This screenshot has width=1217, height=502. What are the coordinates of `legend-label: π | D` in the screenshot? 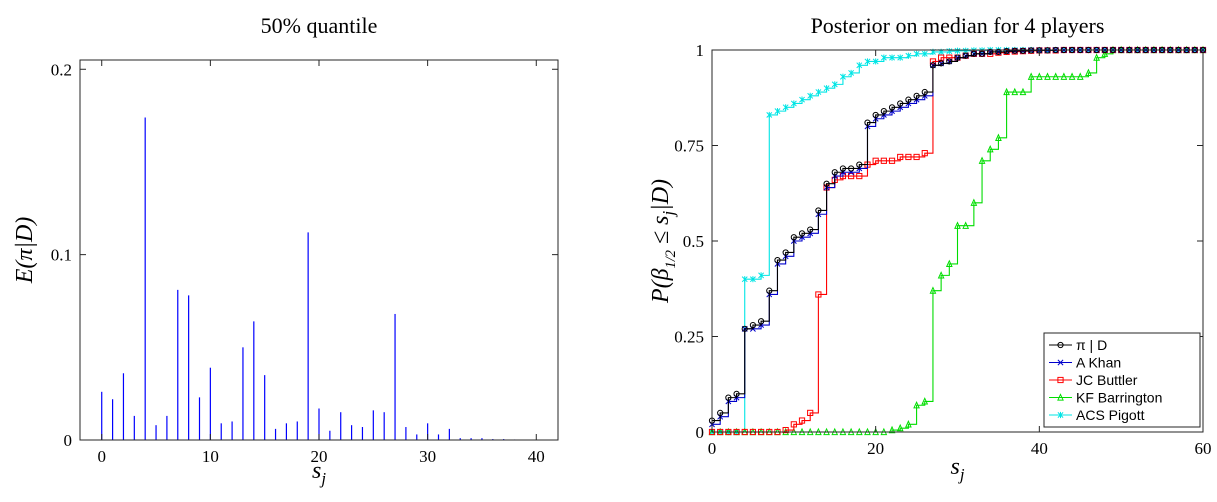 It's located at (1091, 345).